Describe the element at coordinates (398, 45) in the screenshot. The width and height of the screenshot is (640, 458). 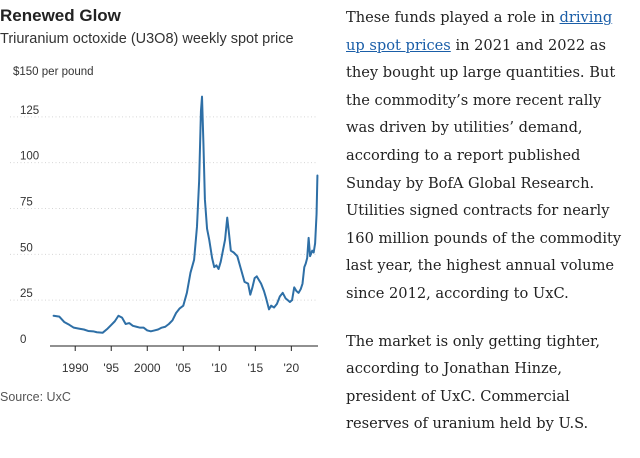
I see `driving-up-spot-prices-link-cont: up spot prices` at that location.